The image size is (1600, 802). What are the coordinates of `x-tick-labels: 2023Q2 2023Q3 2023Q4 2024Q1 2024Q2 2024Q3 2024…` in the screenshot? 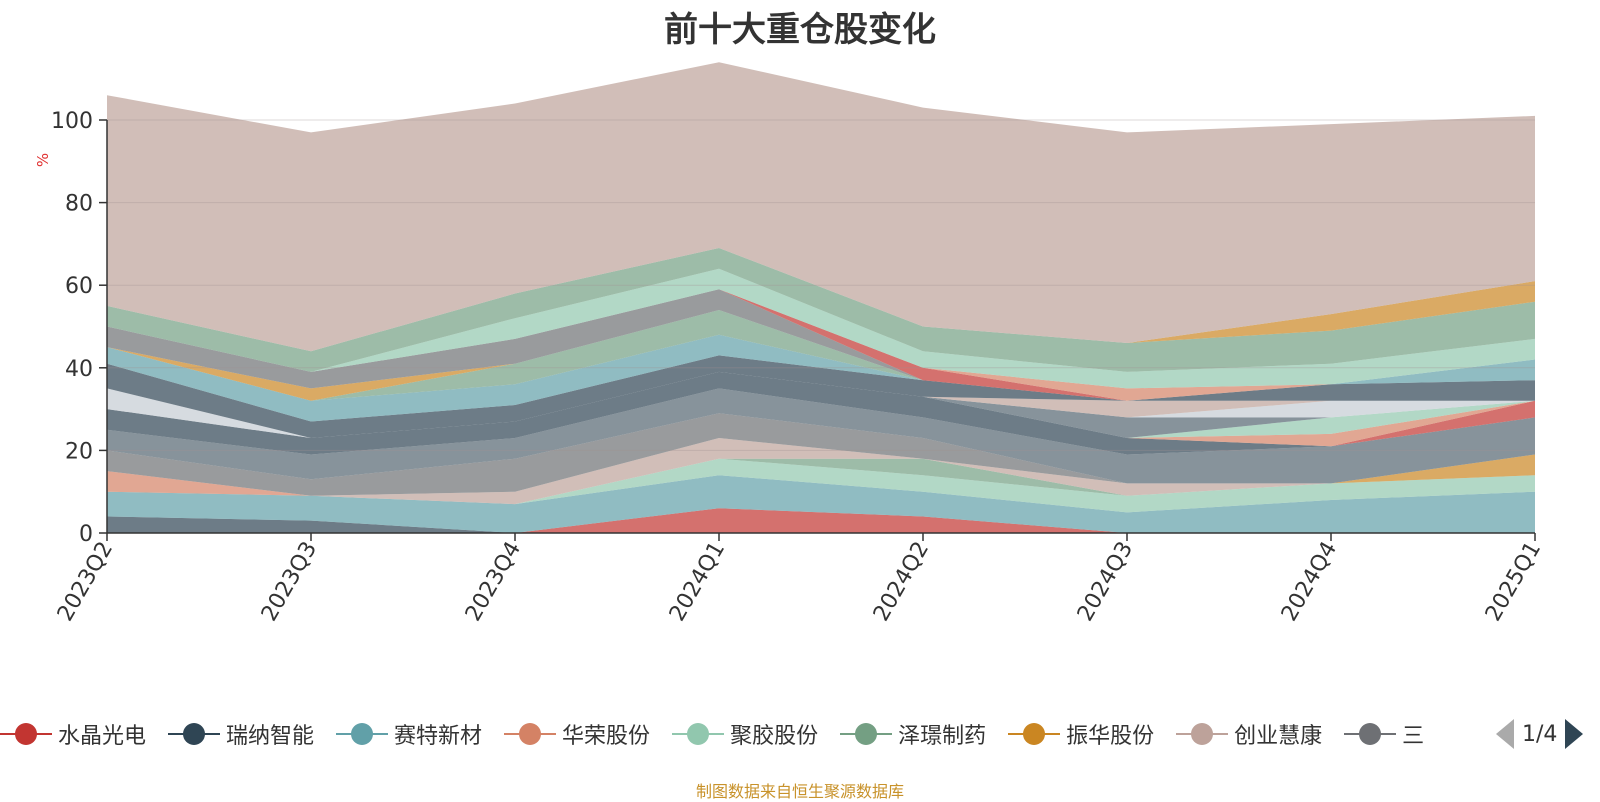 It's located at (799, 582).